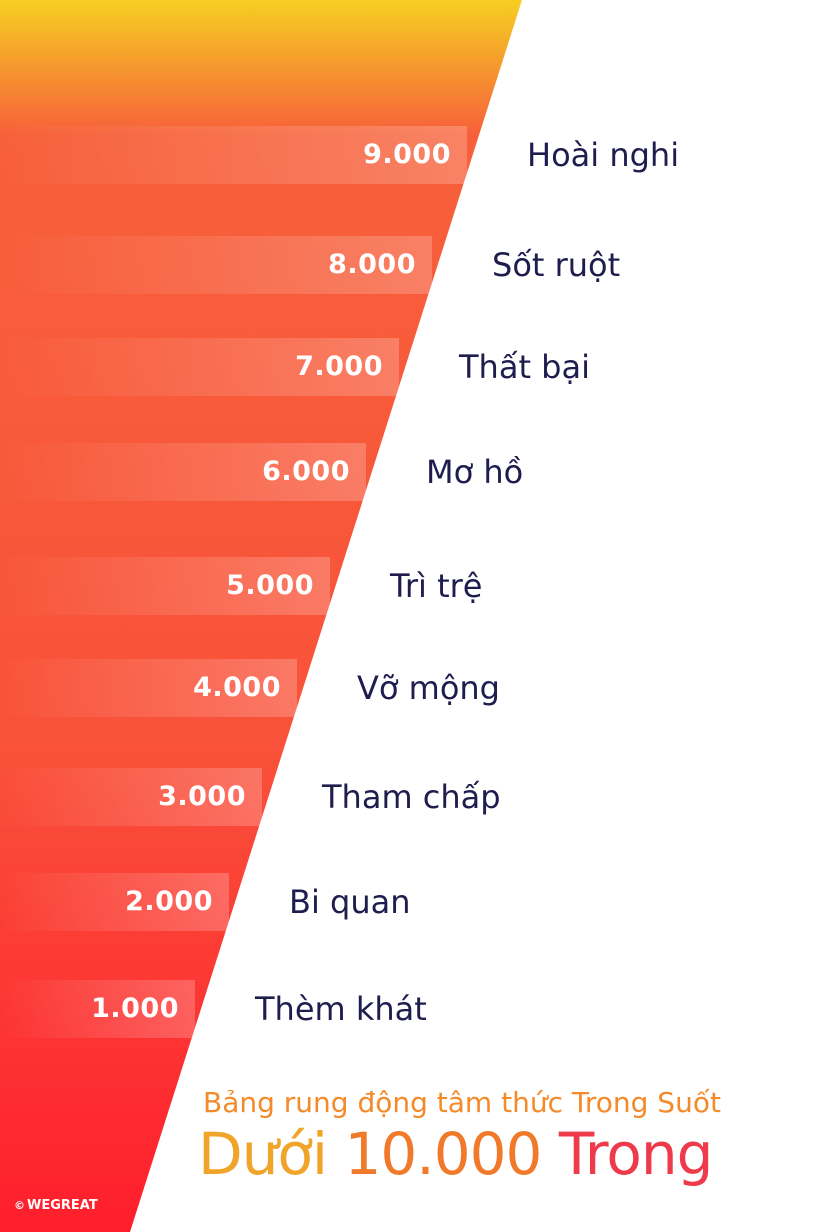 The width and height of the screenshot is (835, 1232). I want to click on brand-logo: © WEGREAT, so click(56, 1205).